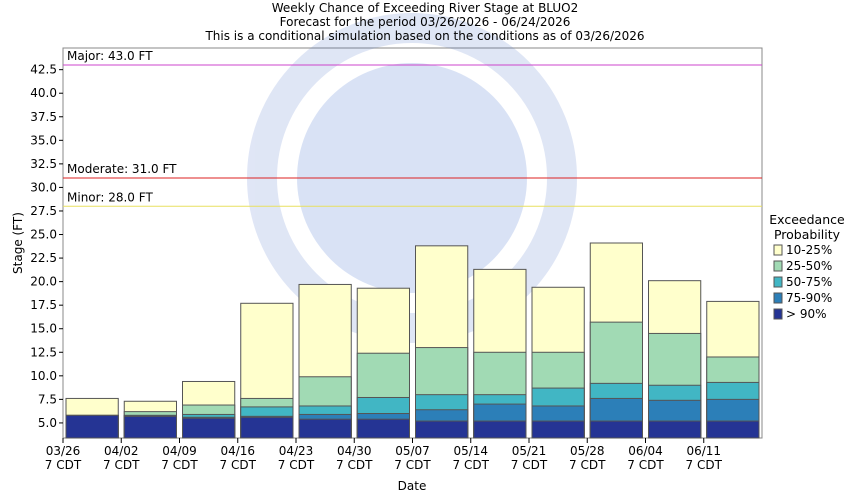 This screenshot has width=850, height=500. I want to click on y-tick-label: 12.5, so click(43, 352).